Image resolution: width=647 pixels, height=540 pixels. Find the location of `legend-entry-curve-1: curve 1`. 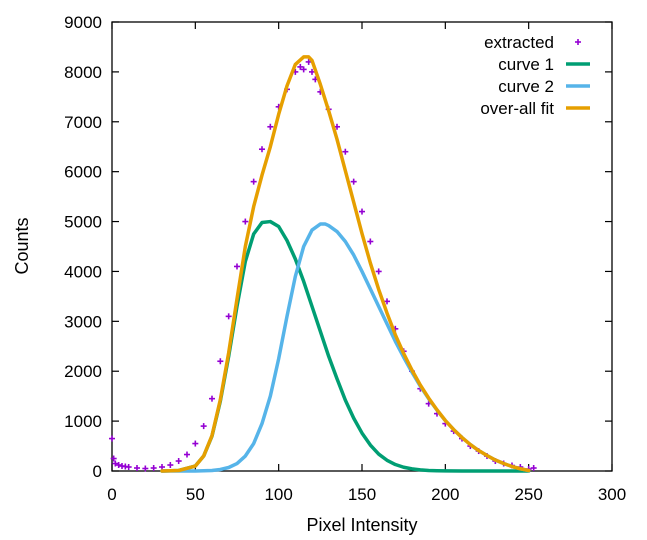

legend-entry-curve-1: curve 1 is located at coordinates (544, 64).